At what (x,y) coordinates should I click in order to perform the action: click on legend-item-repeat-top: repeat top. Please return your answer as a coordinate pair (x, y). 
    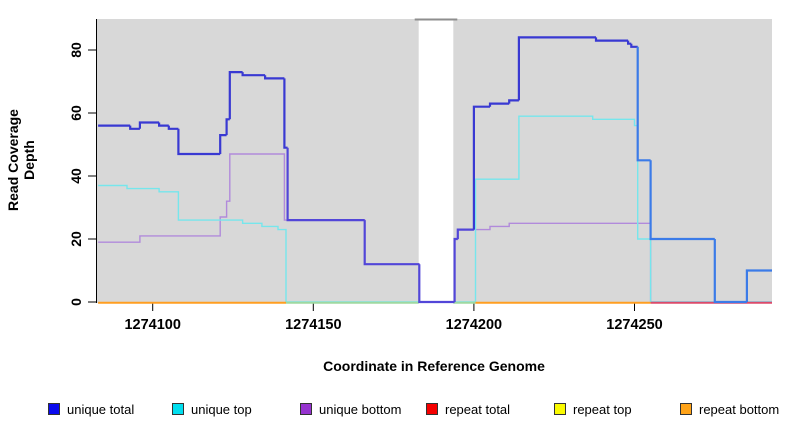
    Looking at the image, I should click on (593, 409).